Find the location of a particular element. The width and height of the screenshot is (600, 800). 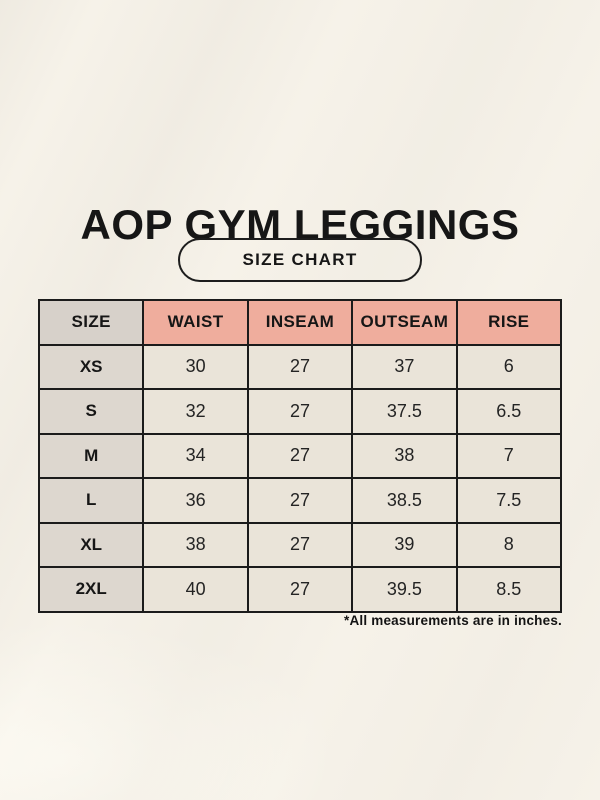

value-cell: 39.5 is located at coordinates (404, 589).